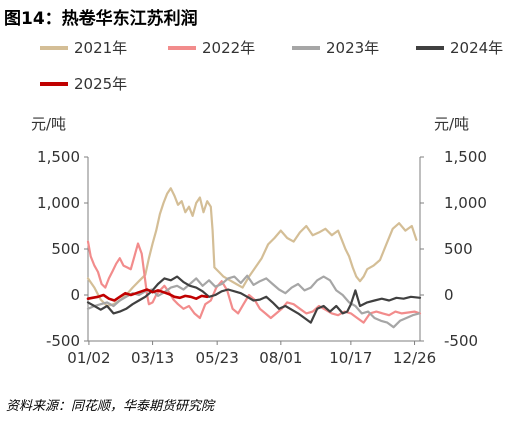 Image resolution: width=519 pixels, height=426 pixels. What do you see at coordinates (147, 295) in the screenshot?
I see `series-line-2025年` at bounding box center [147, 295].